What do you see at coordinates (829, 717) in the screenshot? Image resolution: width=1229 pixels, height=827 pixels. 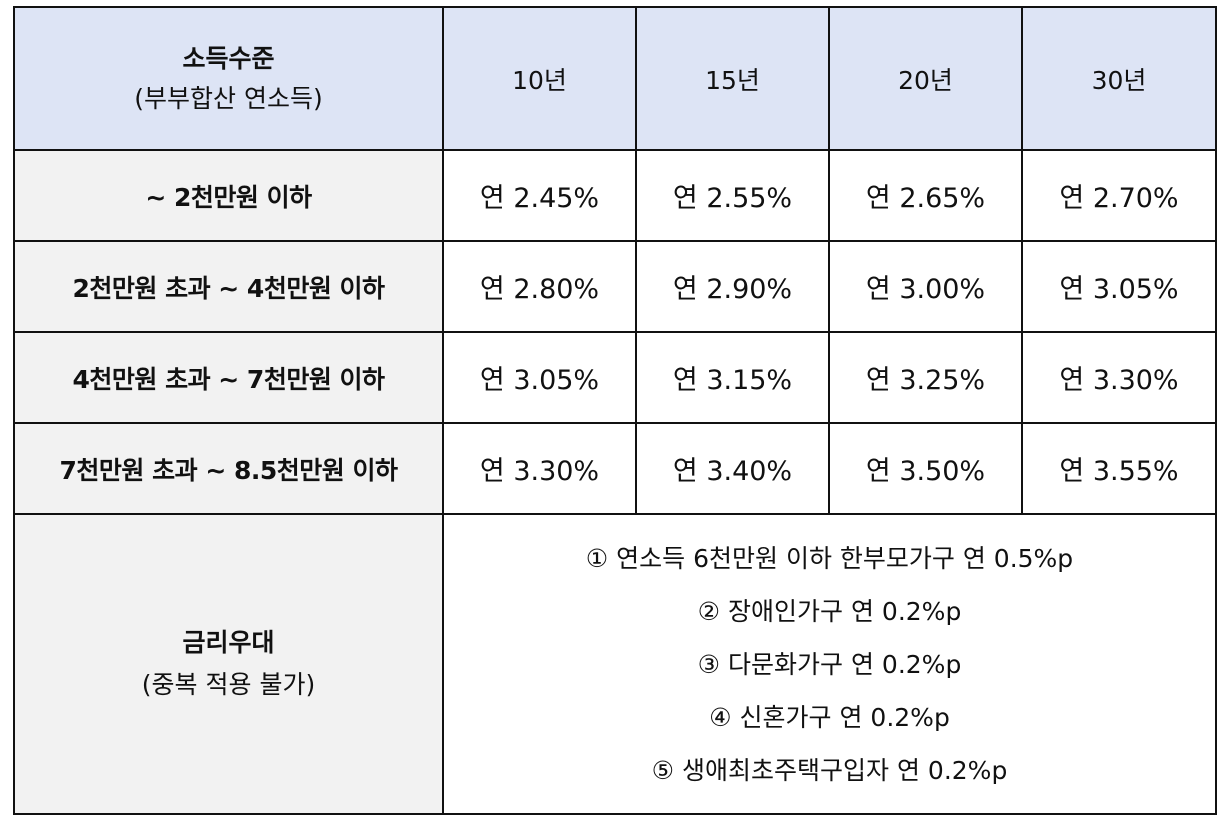 I see `list-item: ④ 신혼가구 연 0.2%p` at bounding box center [829, 717].